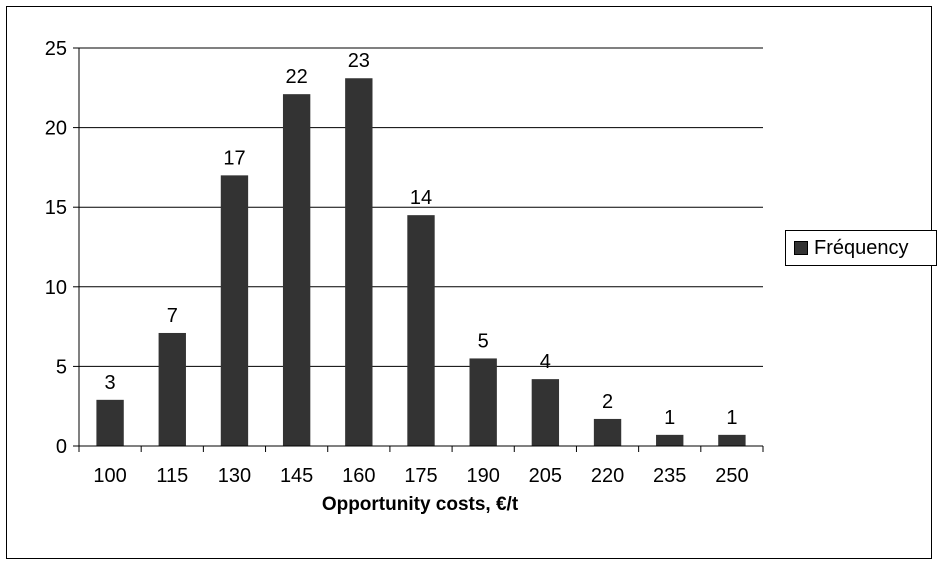  Describe the element at coordinates (56, 129) in the screenshot. I see `y-tick-label: 20` at that location.